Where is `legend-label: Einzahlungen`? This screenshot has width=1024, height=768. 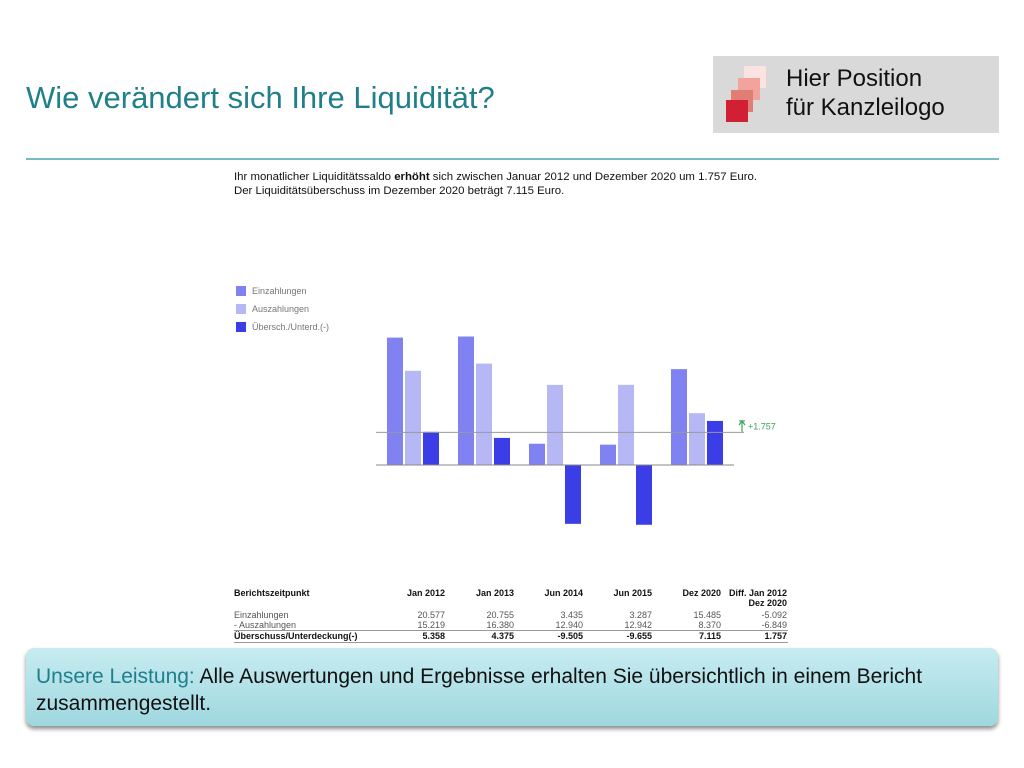
legend-label: Einzahlungen is located at coordinates (279, 291).